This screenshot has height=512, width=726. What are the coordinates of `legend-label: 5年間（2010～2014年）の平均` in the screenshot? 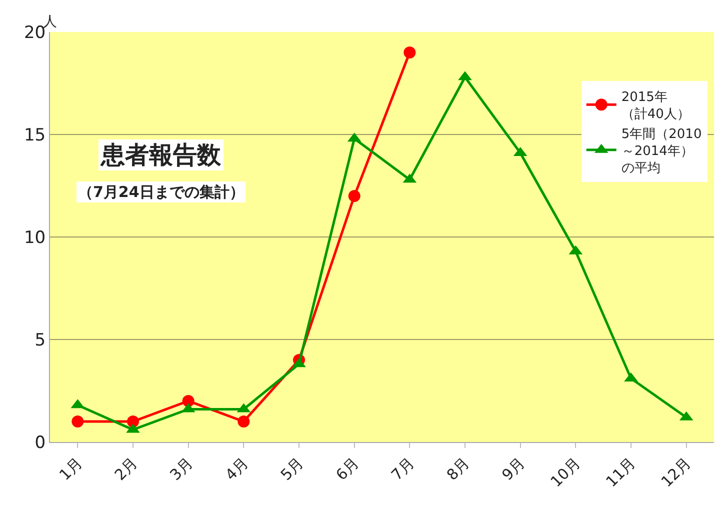 It's located at (661, 151).